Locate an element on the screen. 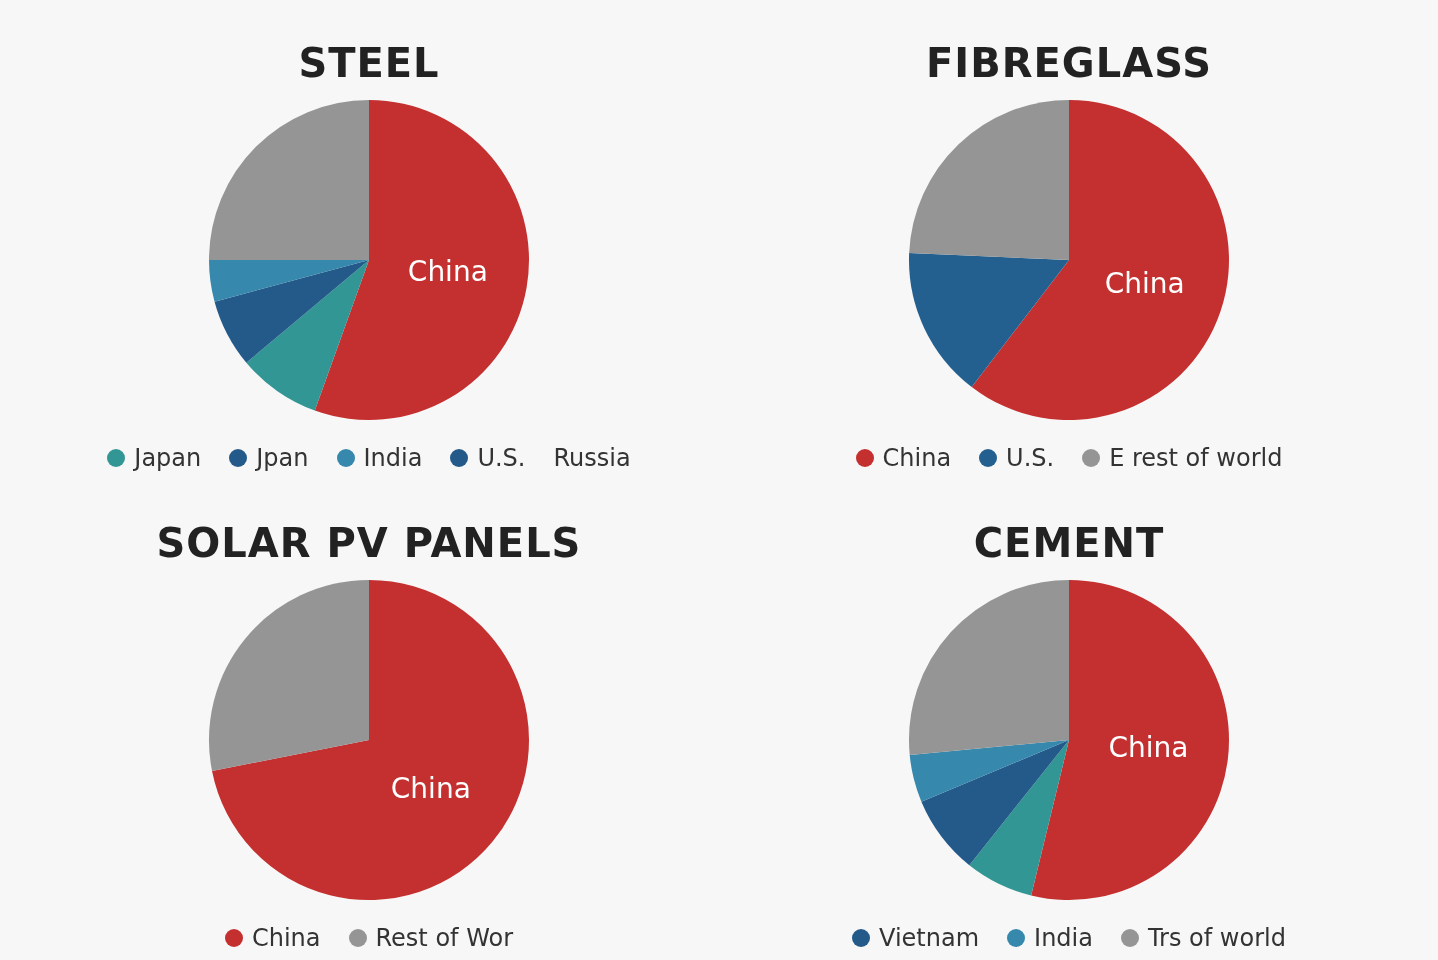  chart-title: CEMENT is located at coordinates (1069, 544).